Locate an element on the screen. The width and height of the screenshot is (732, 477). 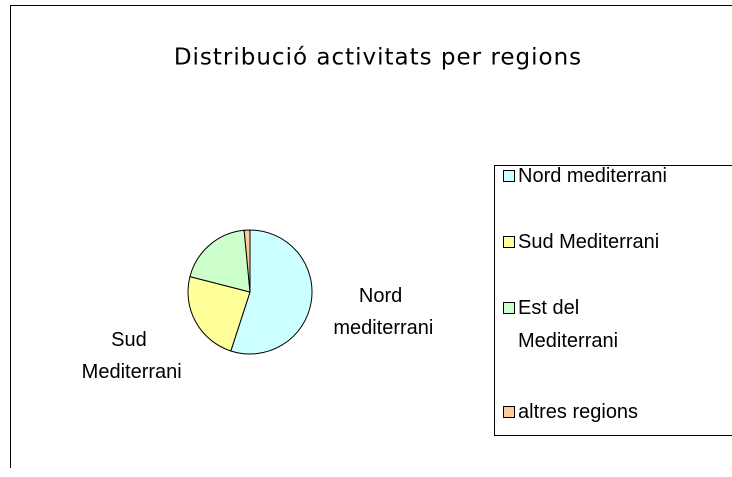
legend-label: Est del Mediterrani is located at coordinates (568, 324).